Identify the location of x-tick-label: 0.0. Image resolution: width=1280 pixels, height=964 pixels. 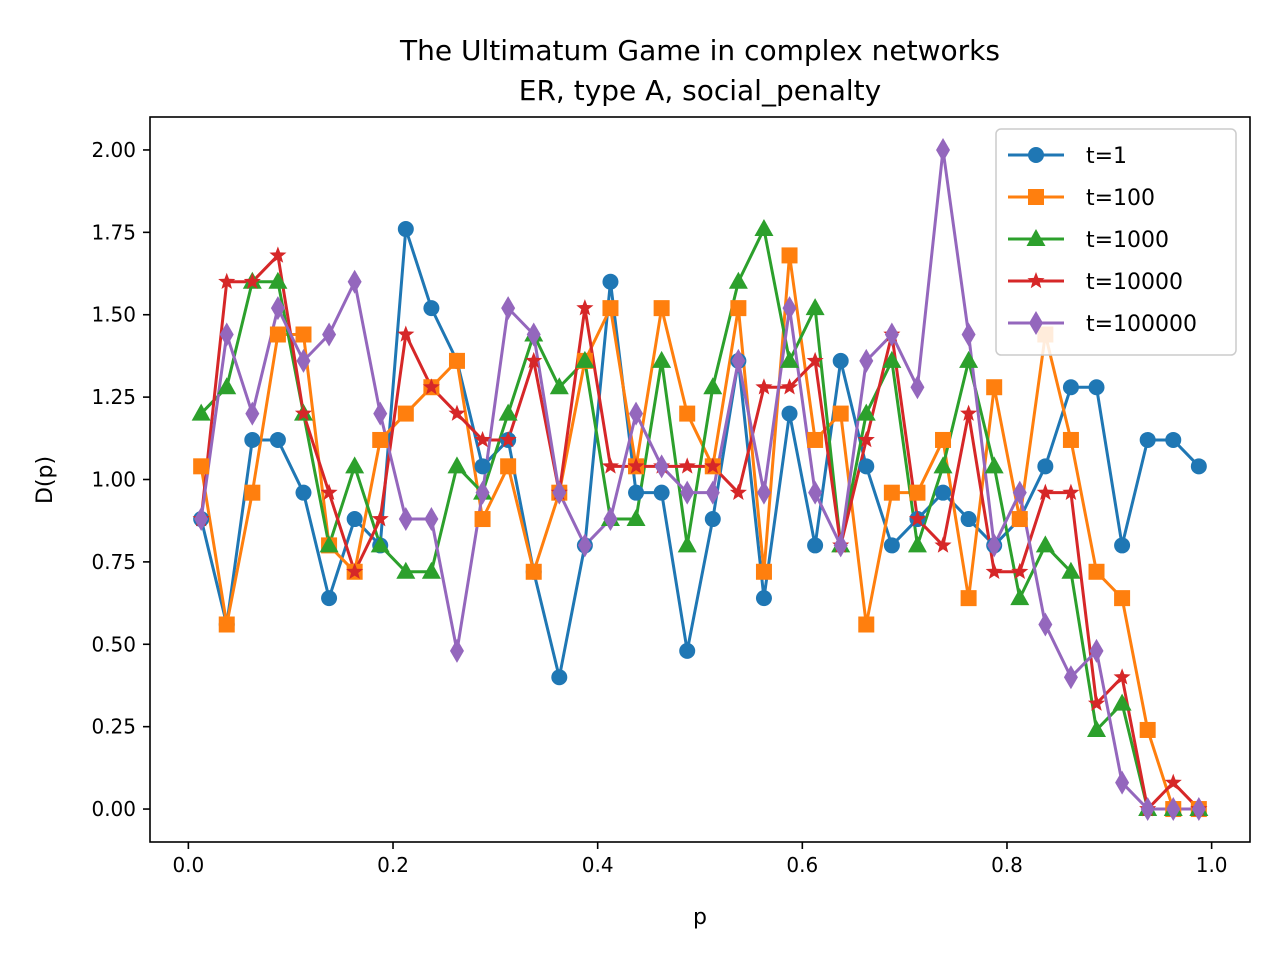
(188, 865).